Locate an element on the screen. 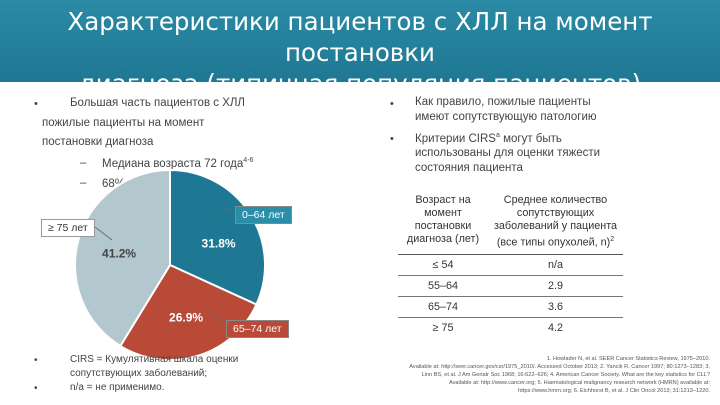 The width and height of the screenshot is (720, 405). header-comorb-line: (все типы опухолей, n)2 is located at coordinates (555, 241).